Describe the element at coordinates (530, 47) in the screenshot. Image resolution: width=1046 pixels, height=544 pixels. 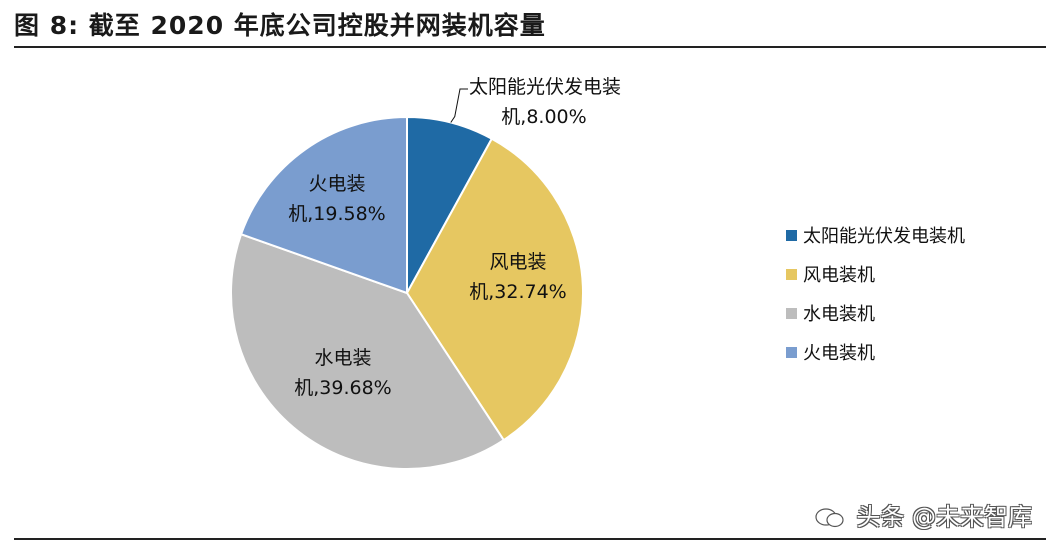
I see `top-rule` at that location.